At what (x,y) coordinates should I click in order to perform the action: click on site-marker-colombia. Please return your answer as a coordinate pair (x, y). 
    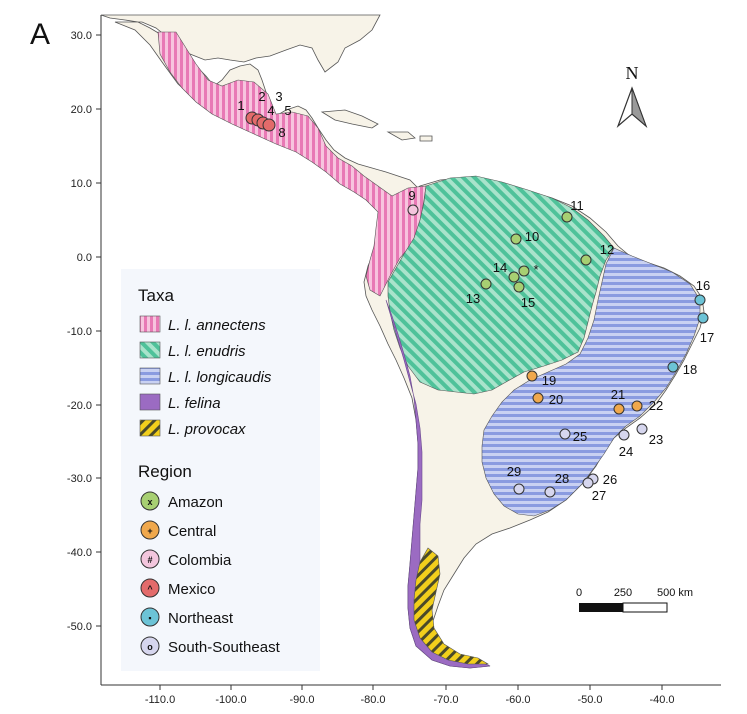
    Looking at the image, I should click on (413, 210).